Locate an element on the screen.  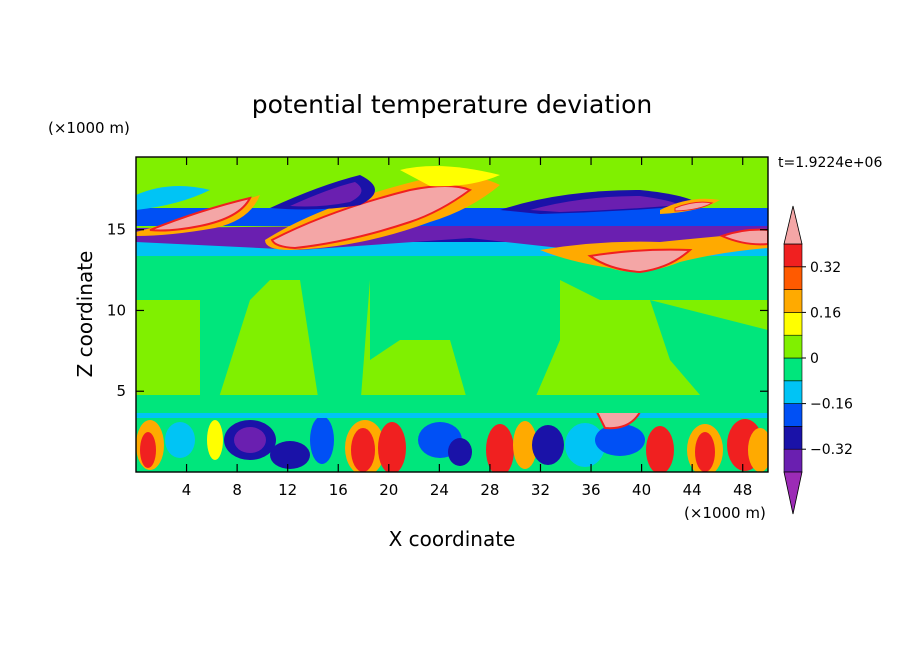
colorbar: 0.32 0.16 0 −0.16 −0.32 is located at coordinates (818, 360).